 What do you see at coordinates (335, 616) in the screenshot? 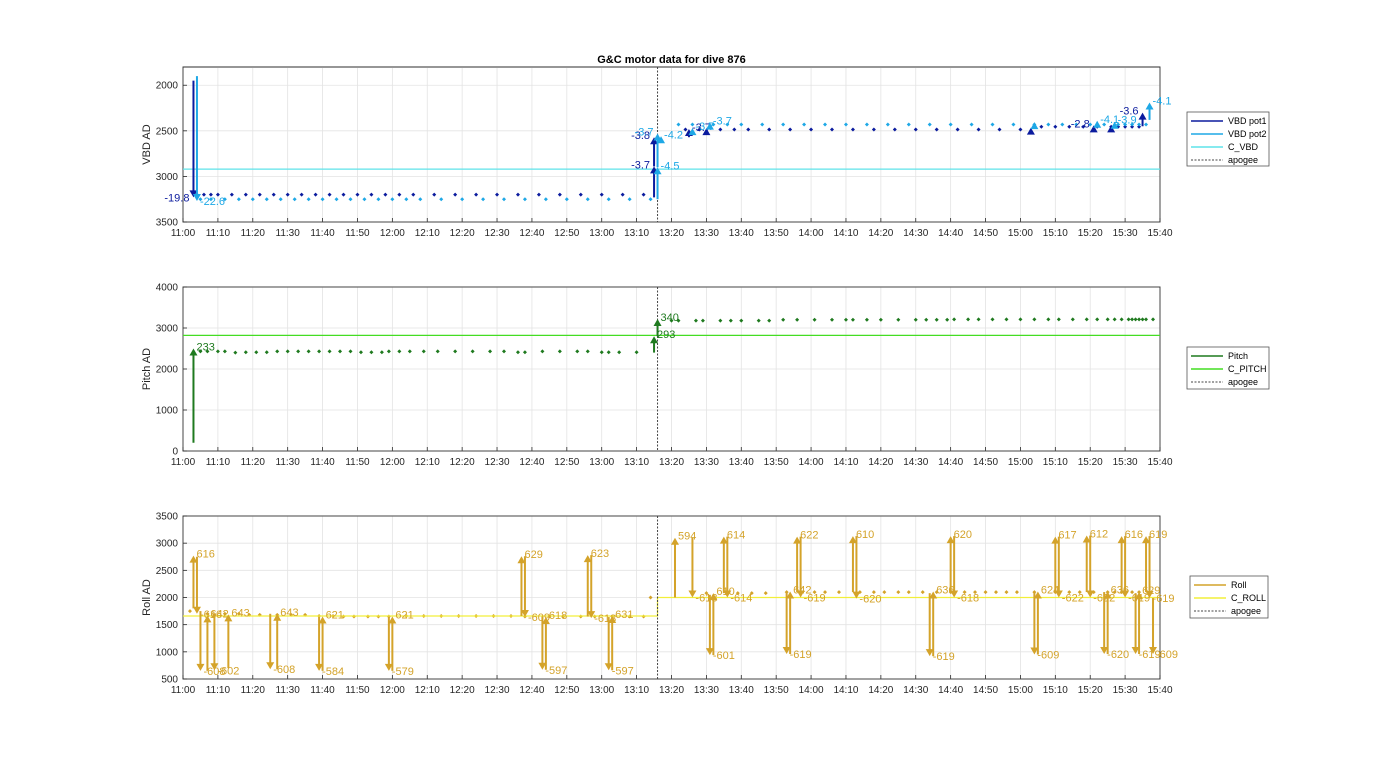
I see `move-label: 621` at bounding box center [335, 616].